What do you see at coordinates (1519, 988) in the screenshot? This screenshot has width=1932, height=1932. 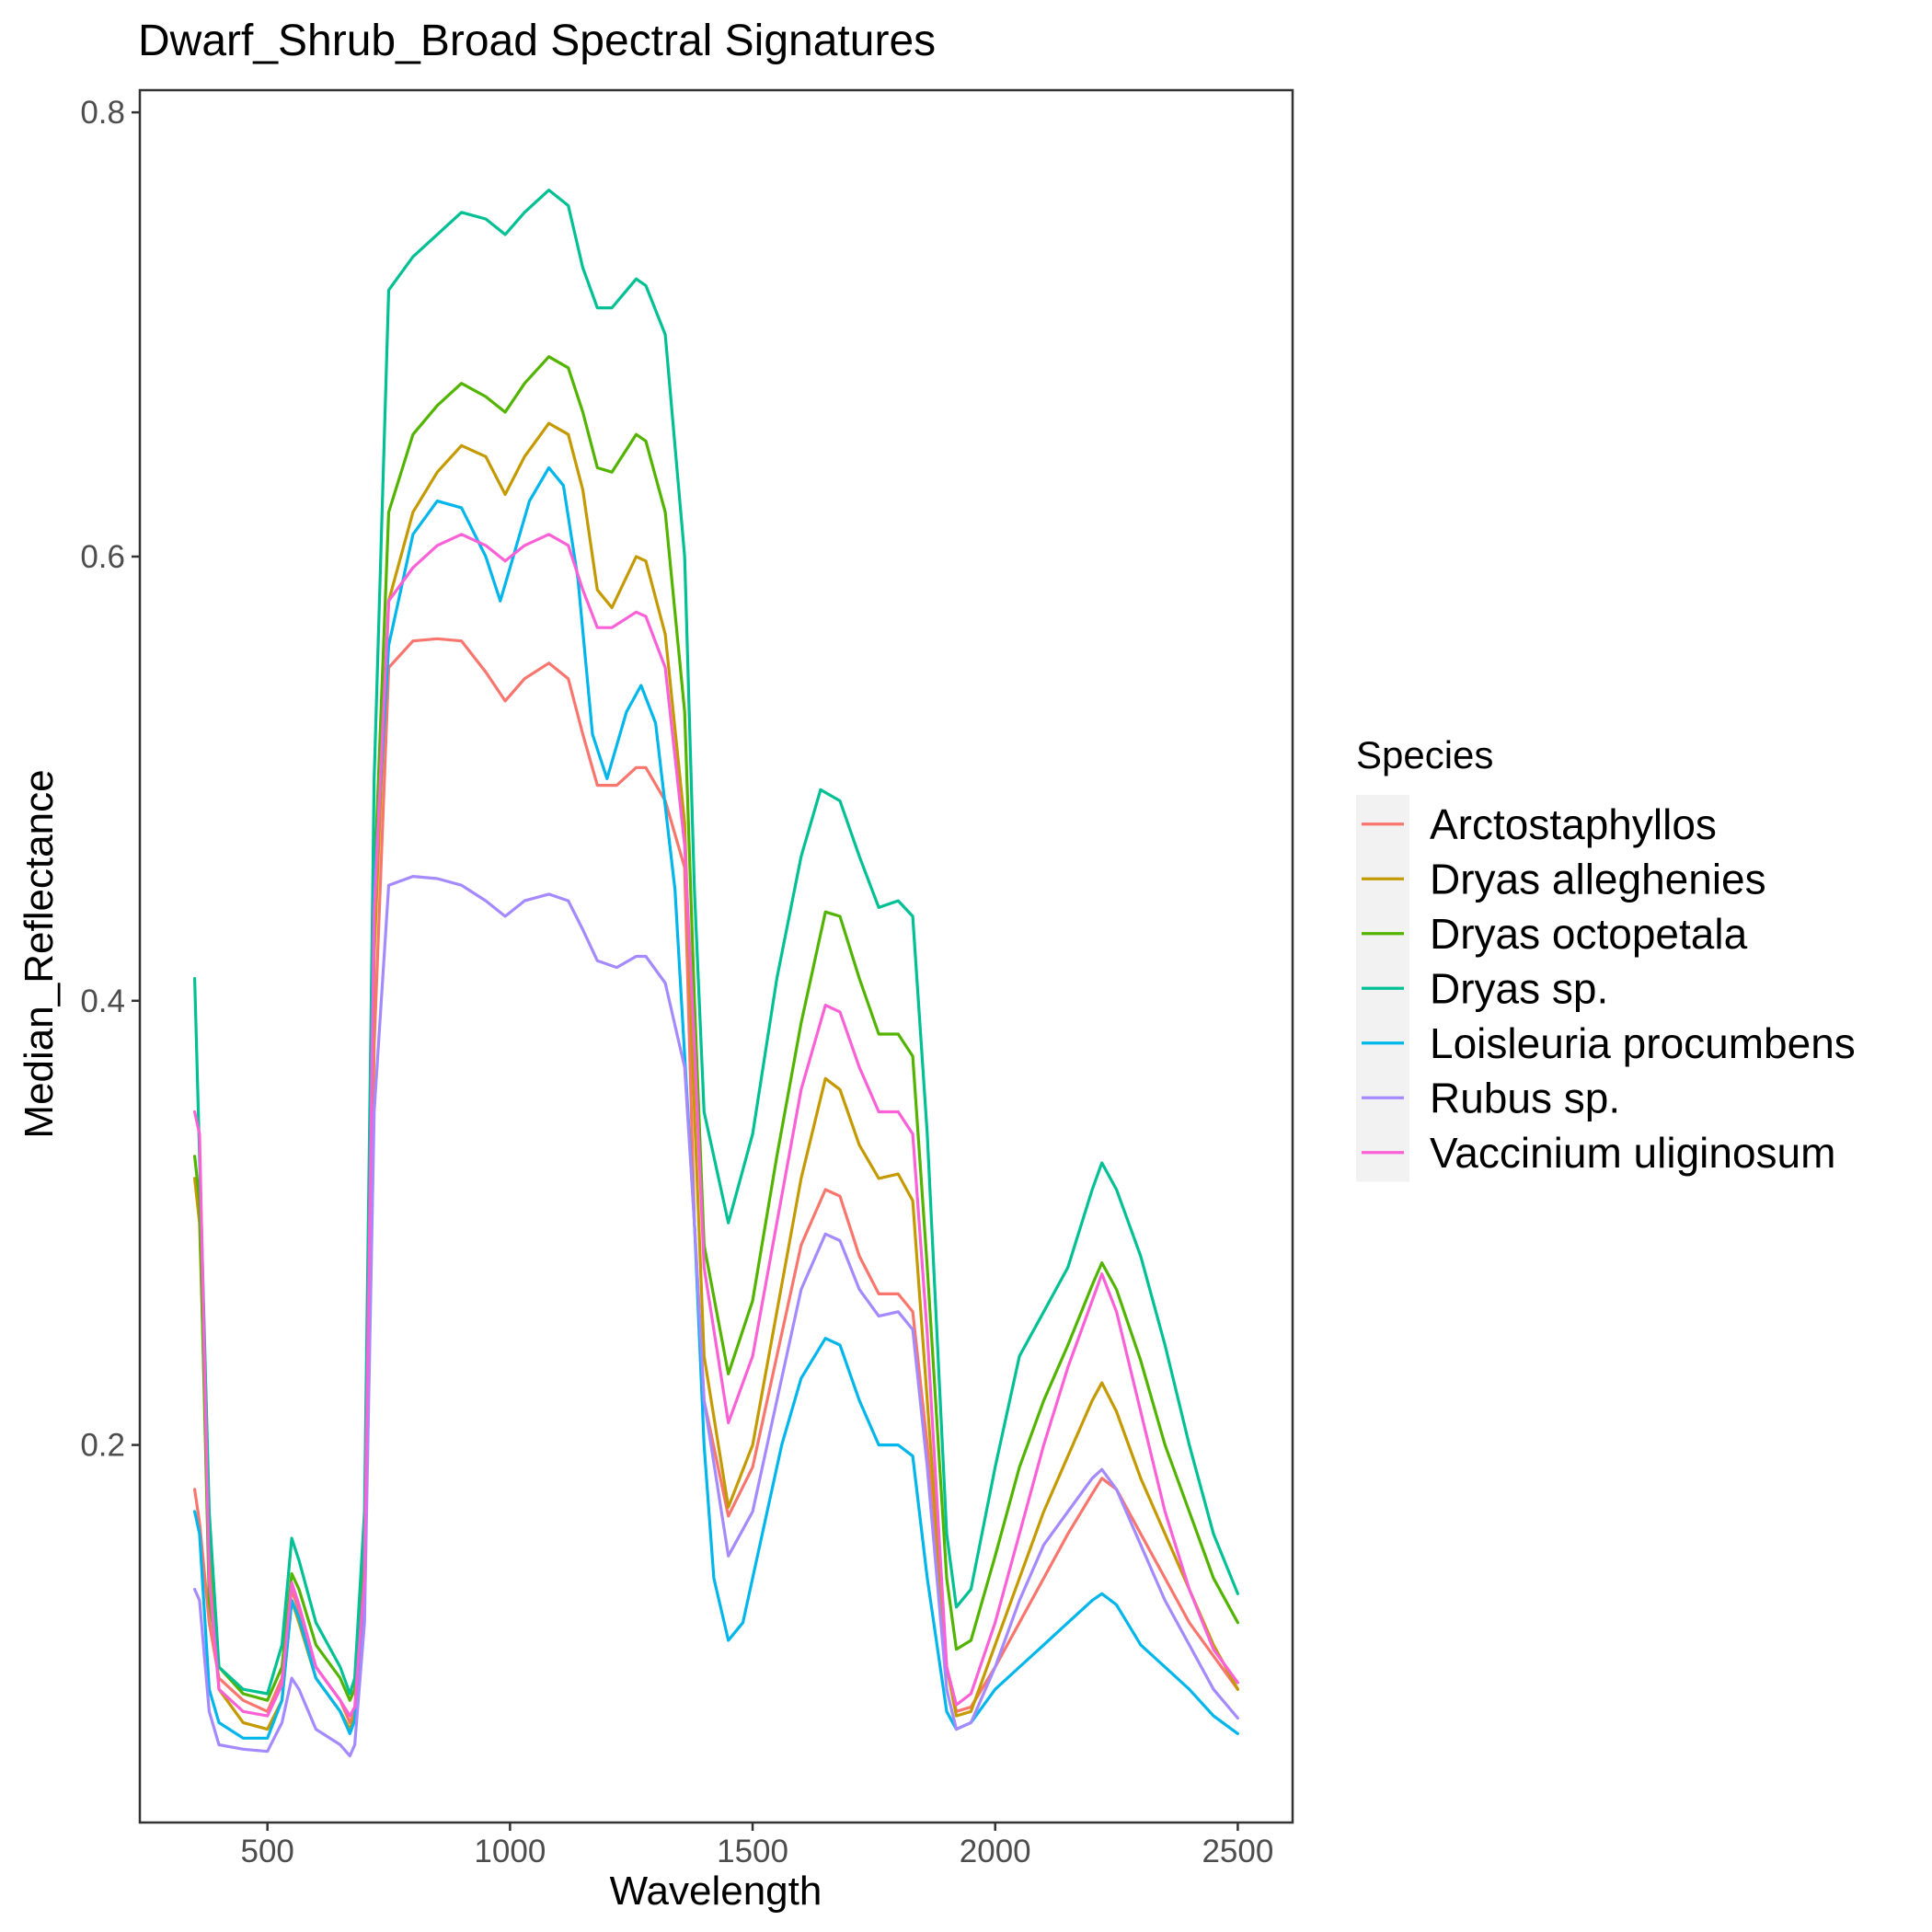 I see `legend-label: Dryas sp.` at bounding box center [1519, 988].